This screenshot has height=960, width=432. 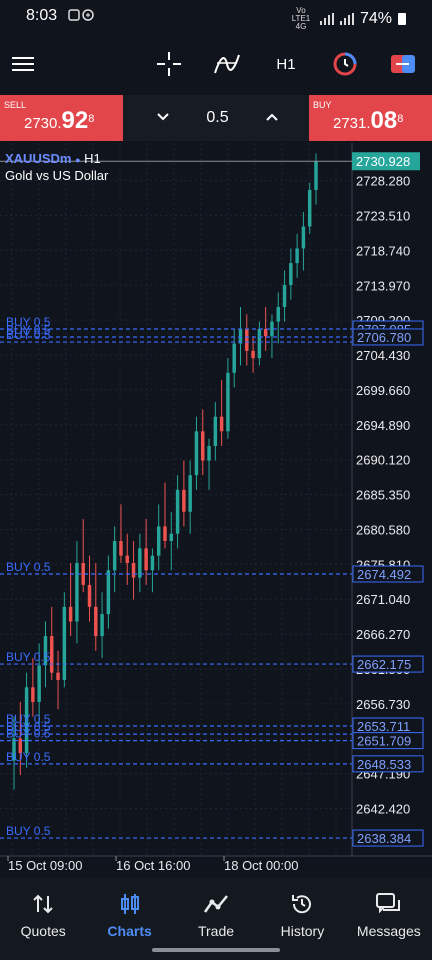 What do you see at coordinates (302, 931) in the screenshot?
I see `nav-history-label: History` at bounding box center [302, 931].